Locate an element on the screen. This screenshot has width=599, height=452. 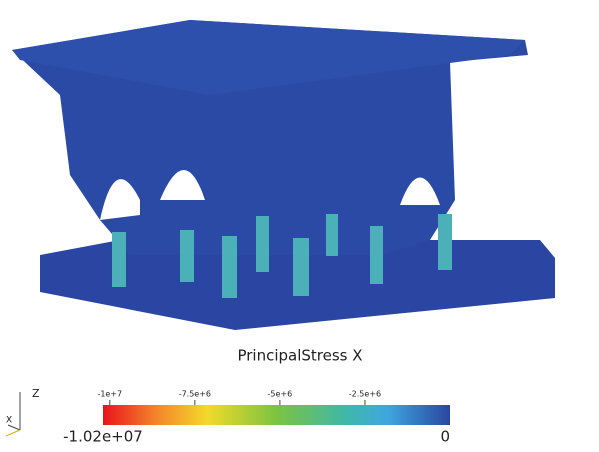
tick-label: -1e+7 is located at coordinates (109, 394).